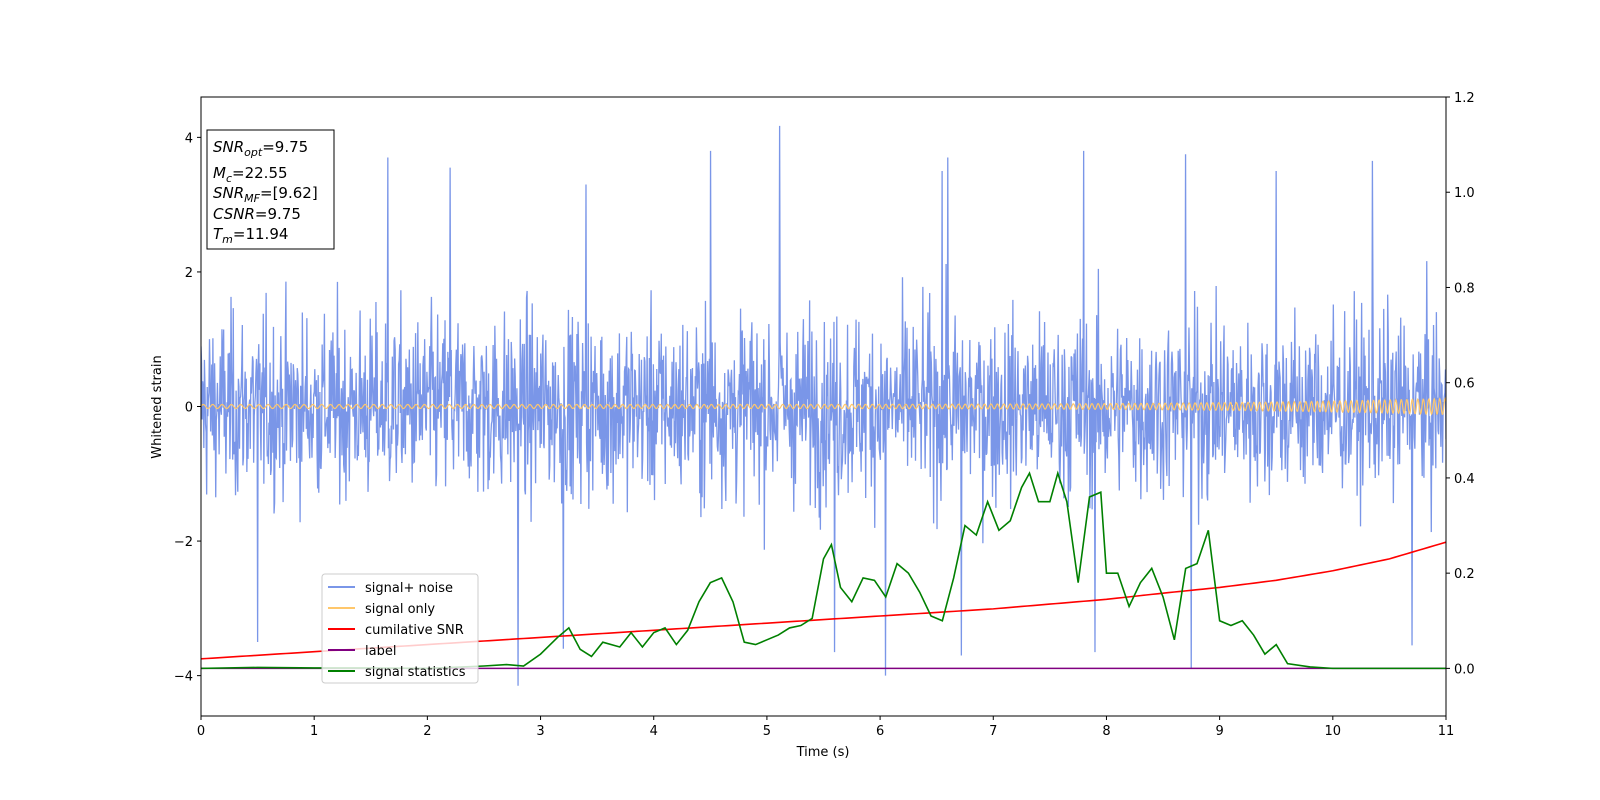 The image size is (1600, 800). I want to click on y-axis-right: 0.0 0.2 0.4 0.6 0.8 1.0 1.2, so click(1460, 384).